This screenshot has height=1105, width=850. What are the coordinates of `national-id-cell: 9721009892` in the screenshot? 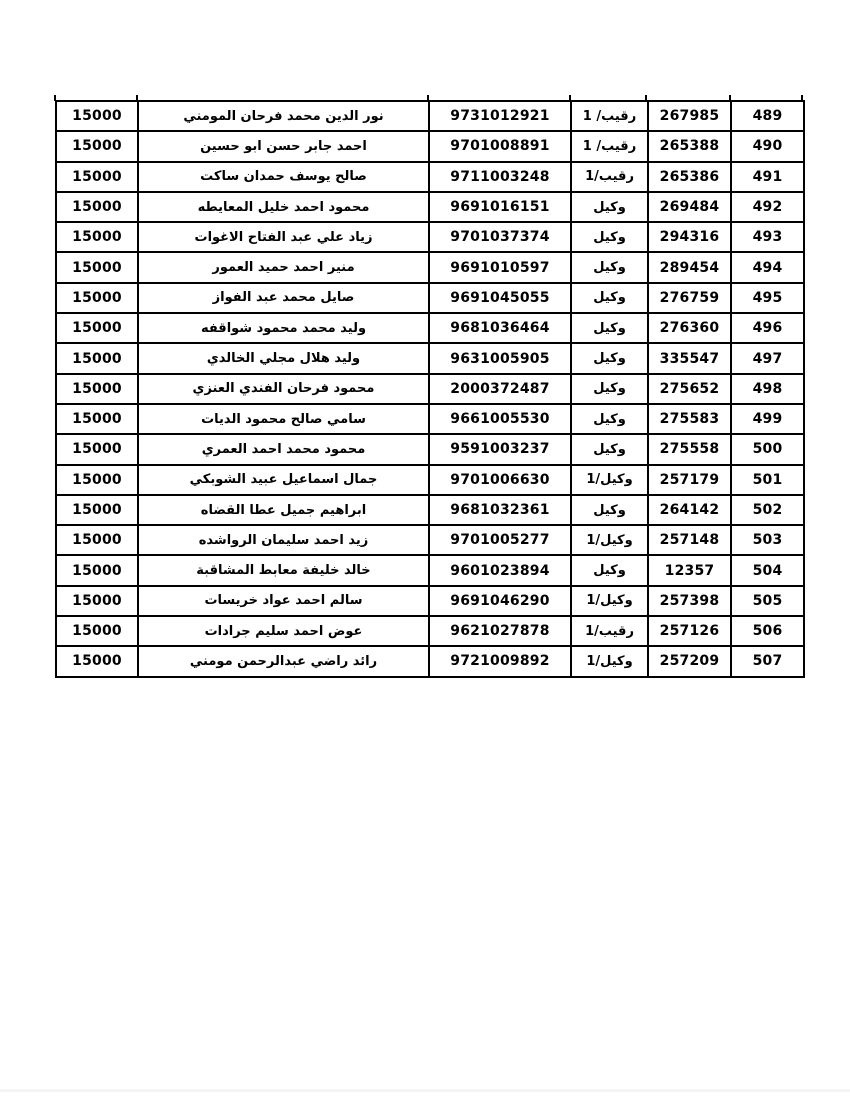 It's located at (500, 661).